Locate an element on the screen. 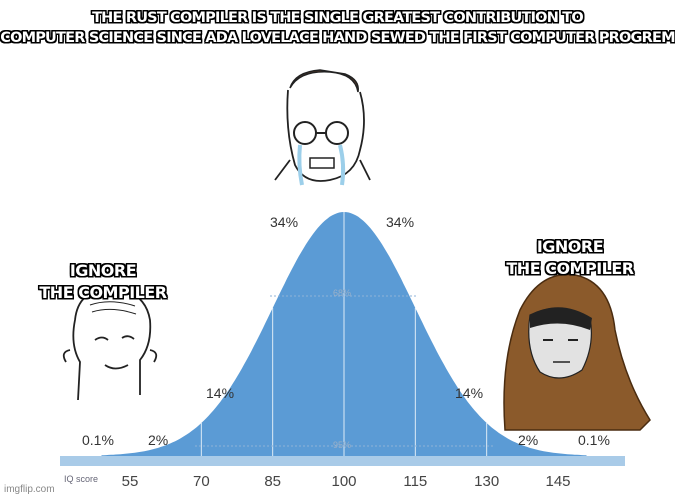 The height and width of the screenshot is (499, 675). label-left-34: 34% is located at coordinates (284, 222).